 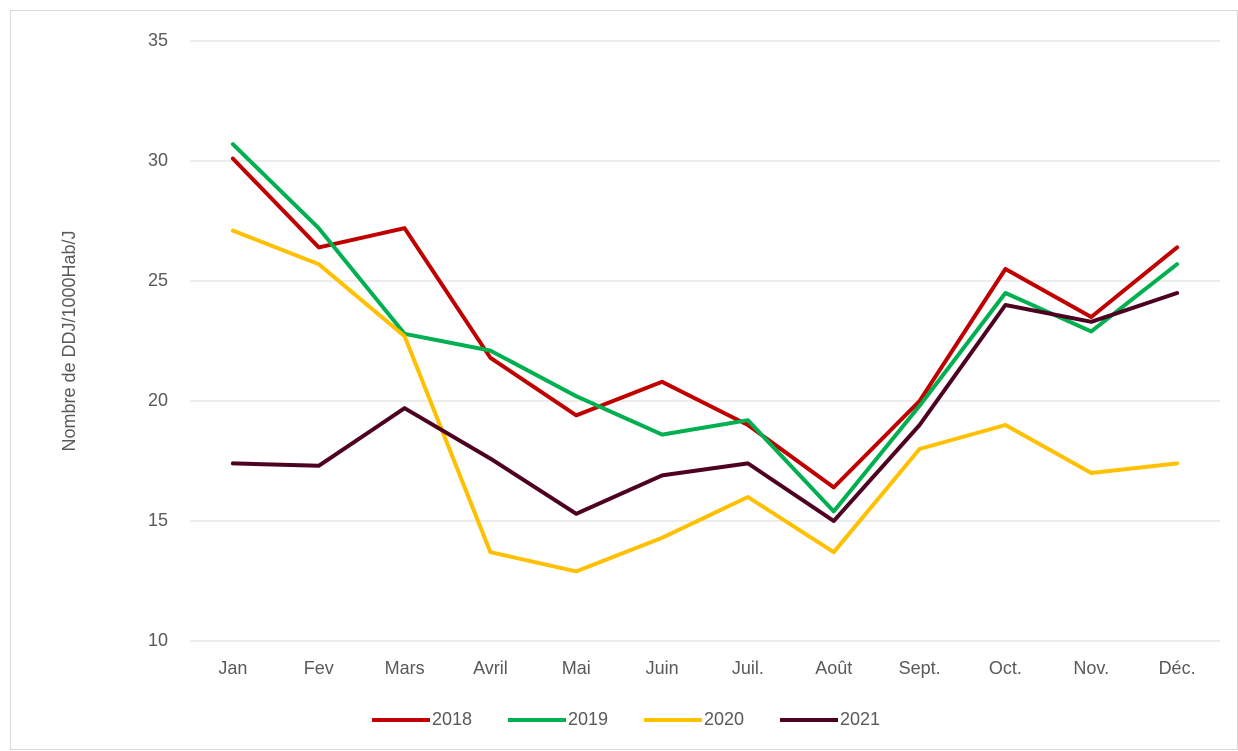 What do you see at coordinates (576, 668) in the screenshot?
I see `x-tick-label: Mai` at bounding box center [576, 668].